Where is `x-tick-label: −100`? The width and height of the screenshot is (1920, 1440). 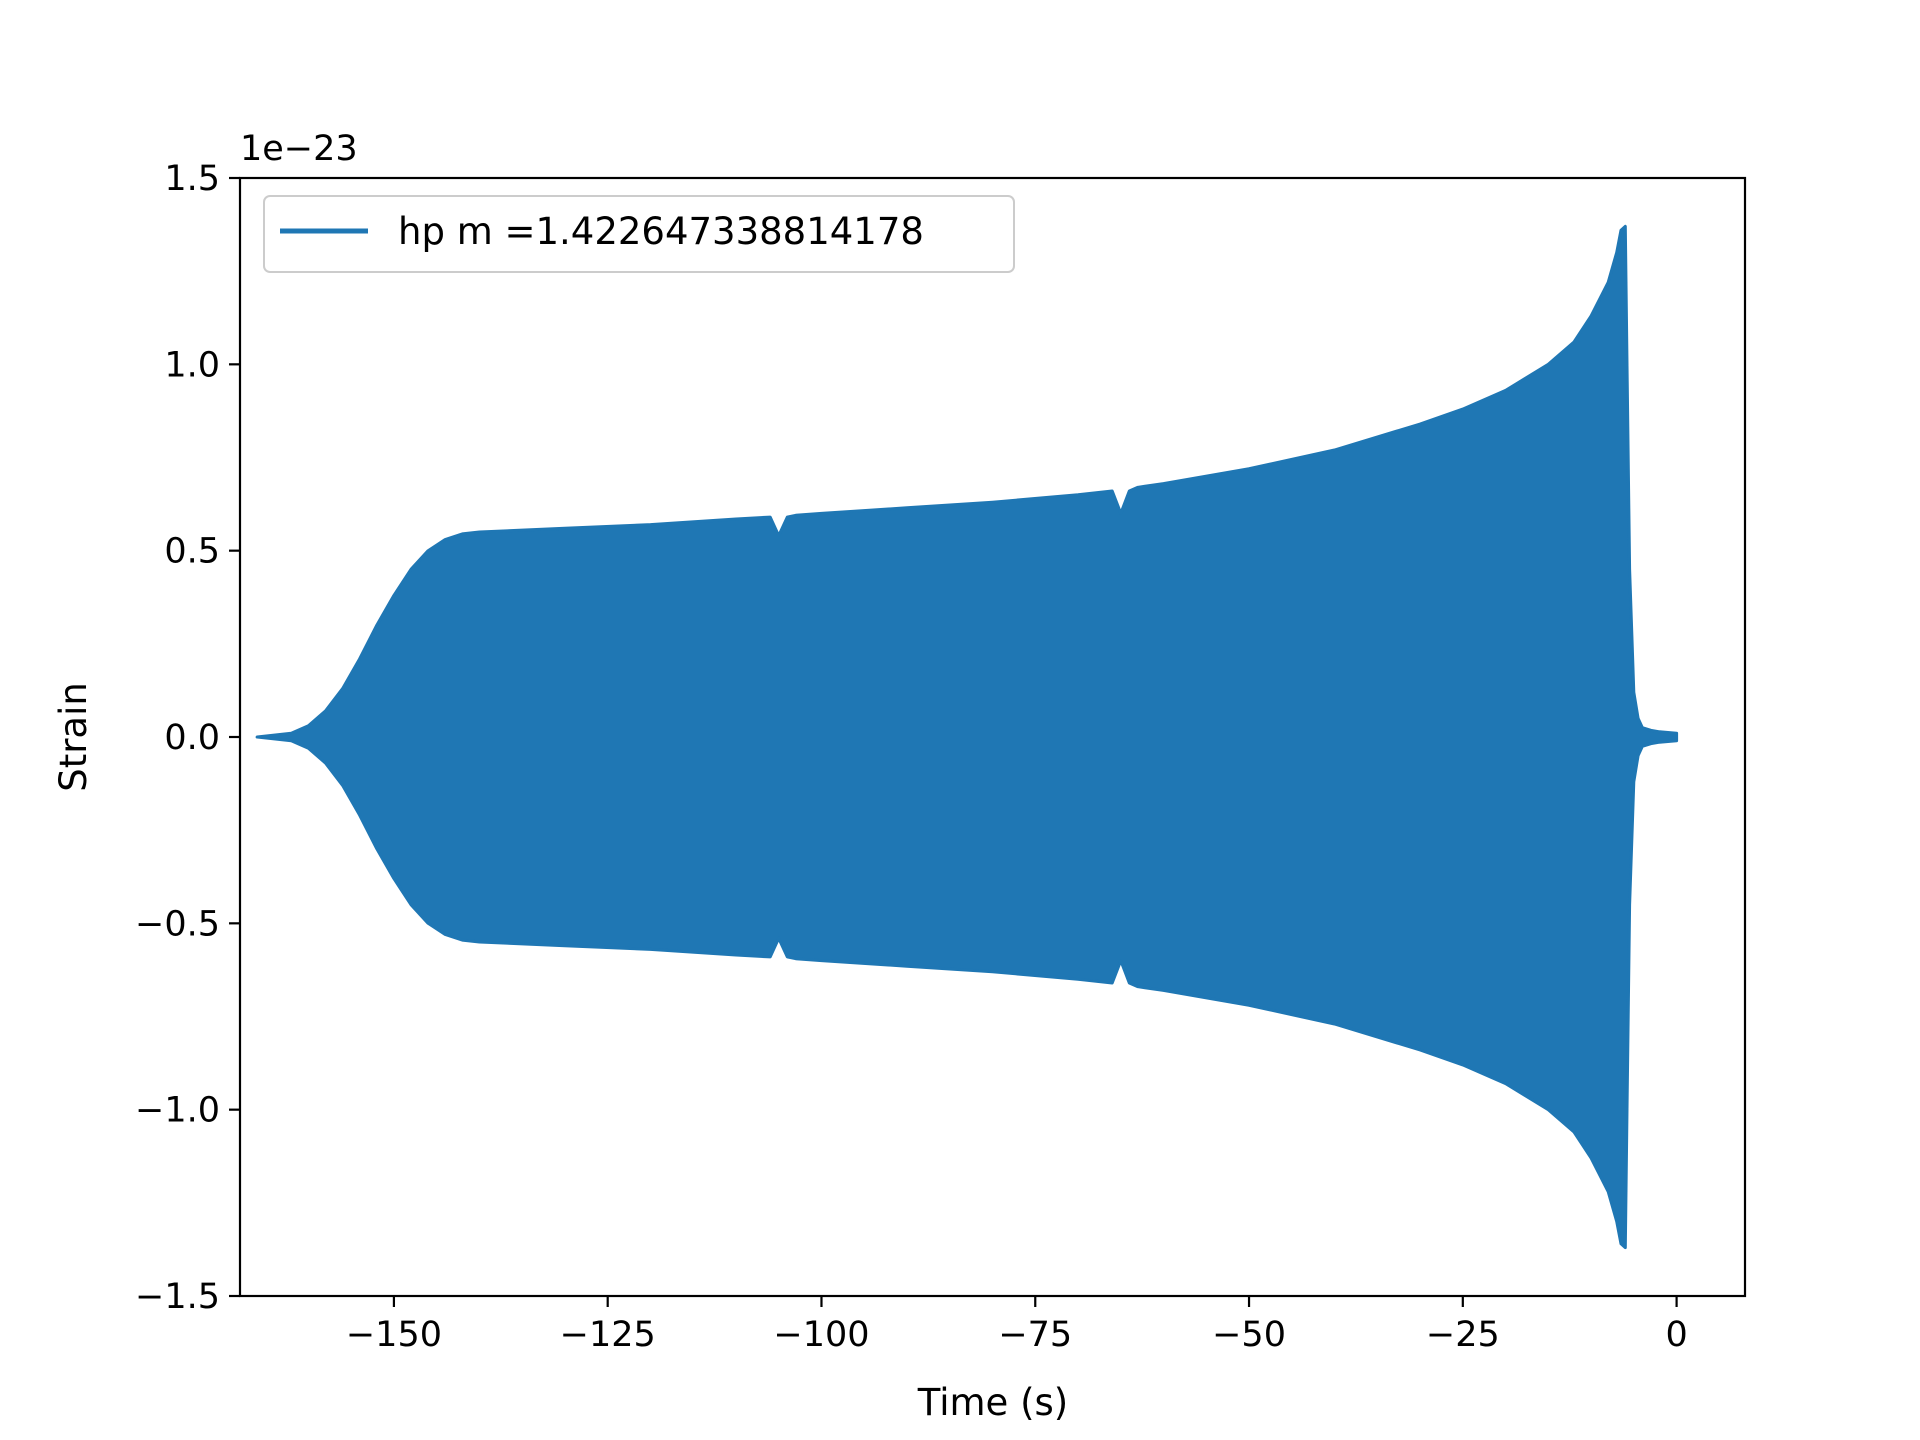 x-tick-label: −100 is located at coordinates (821, 1335).